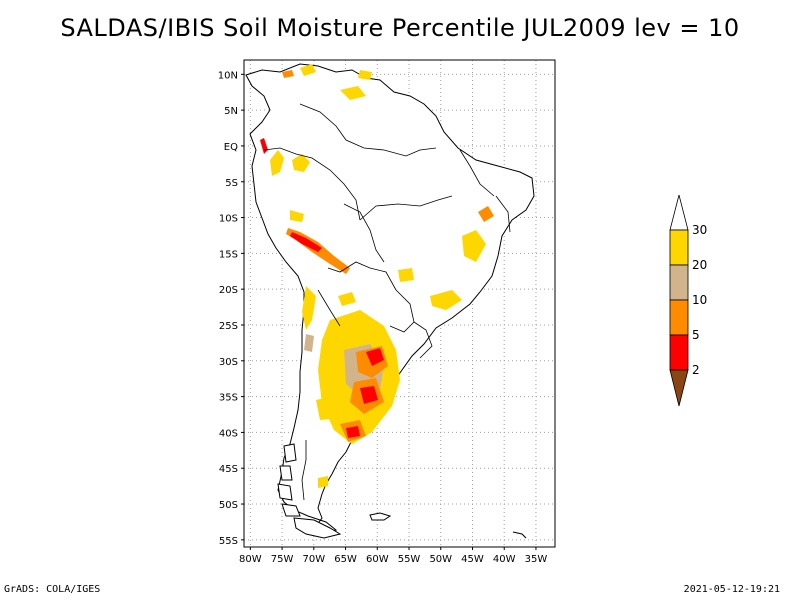  I want to click on small-island, so click(519, 535).